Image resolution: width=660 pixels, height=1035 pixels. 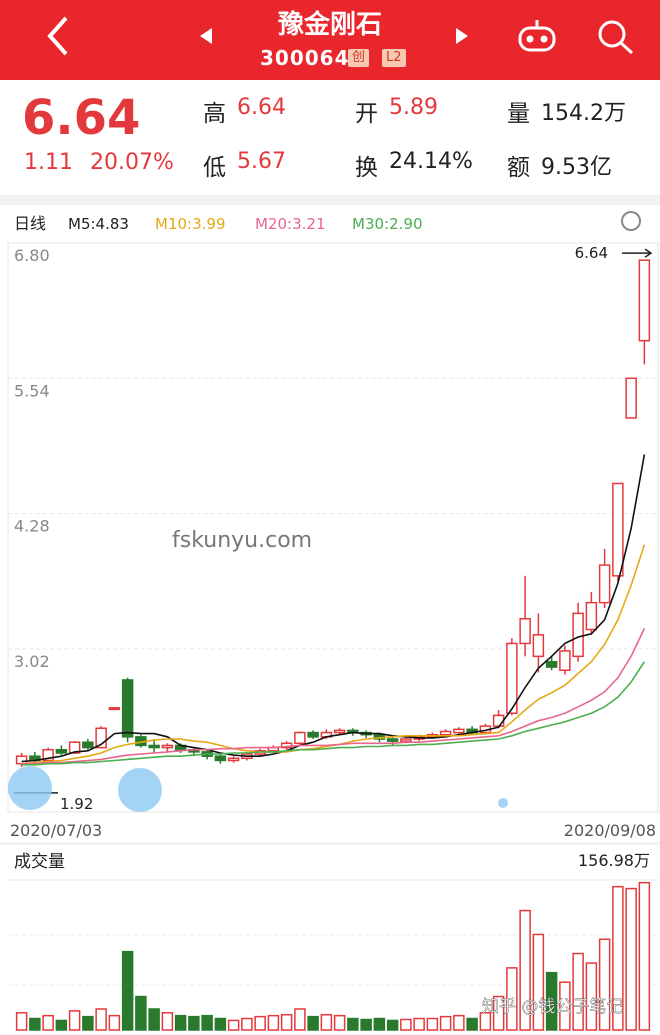 What do you see at coordinates (462, 36) in the screenshot?
I see `next-stock` at bounding box center [462, 36].